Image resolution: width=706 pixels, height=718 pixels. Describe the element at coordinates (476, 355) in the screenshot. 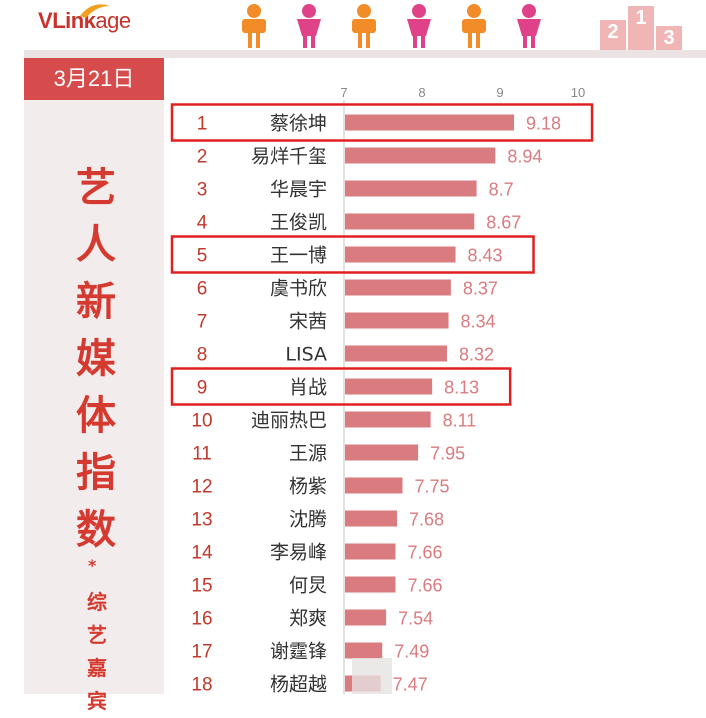

I see `value-label: 8.32` at that location.